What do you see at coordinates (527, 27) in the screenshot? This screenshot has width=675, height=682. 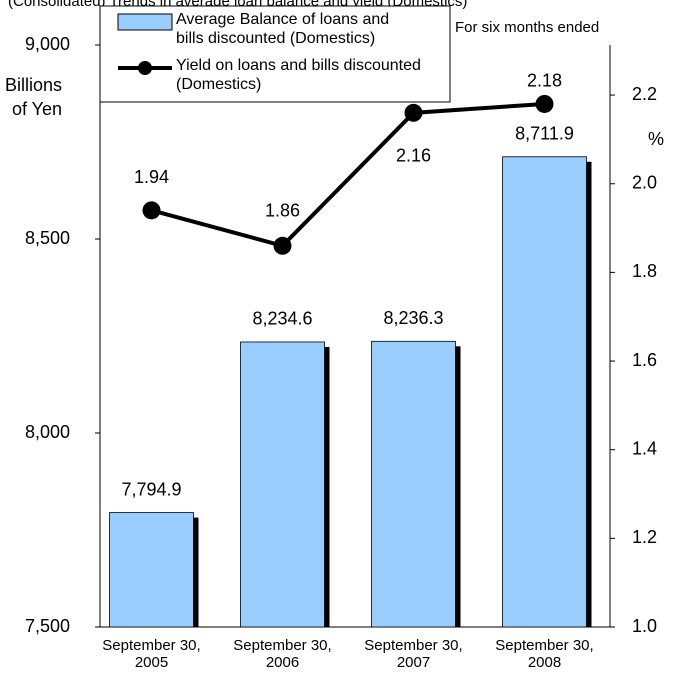 I see `subtitle: For six months ended` at bounding box center [527, 27].